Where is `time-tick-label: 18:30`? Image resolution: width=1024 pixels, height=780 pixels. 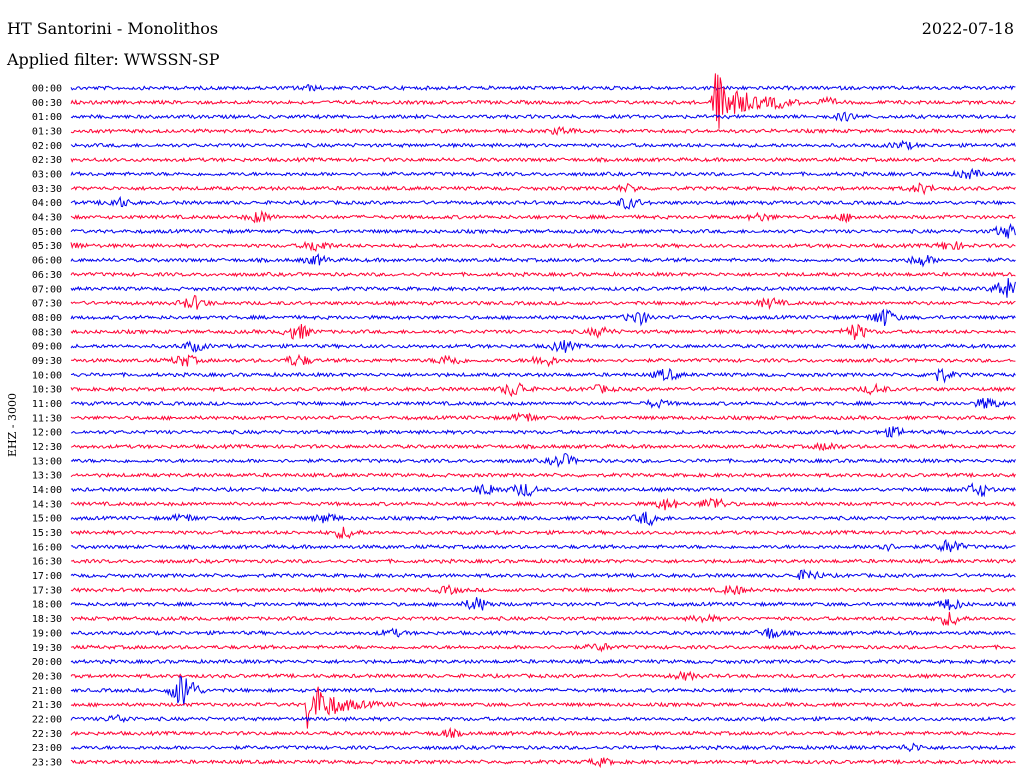 time-tick-label: 18:30 is located at coordinates (47, 619).